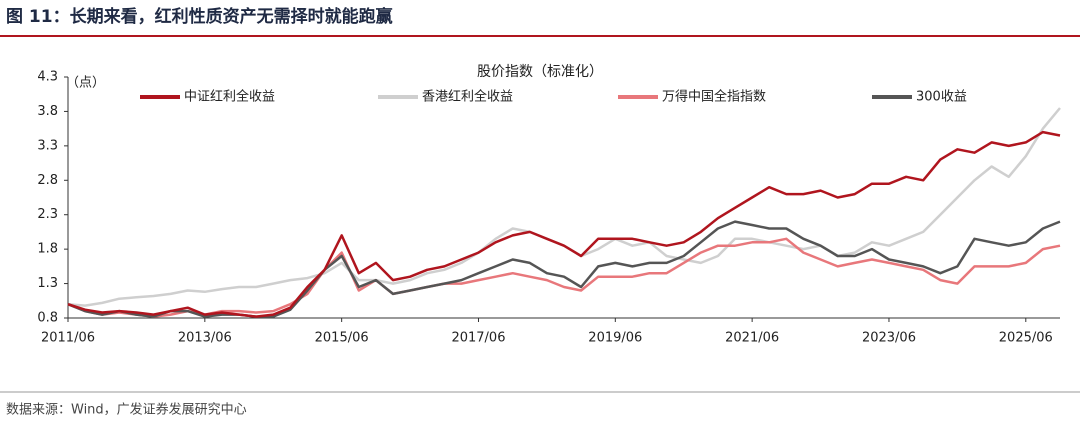 This screenshot has width=1080, height=434. I want to click on source: 数据来源：Wind，广发证券发展研究中心, so click(126, 410).